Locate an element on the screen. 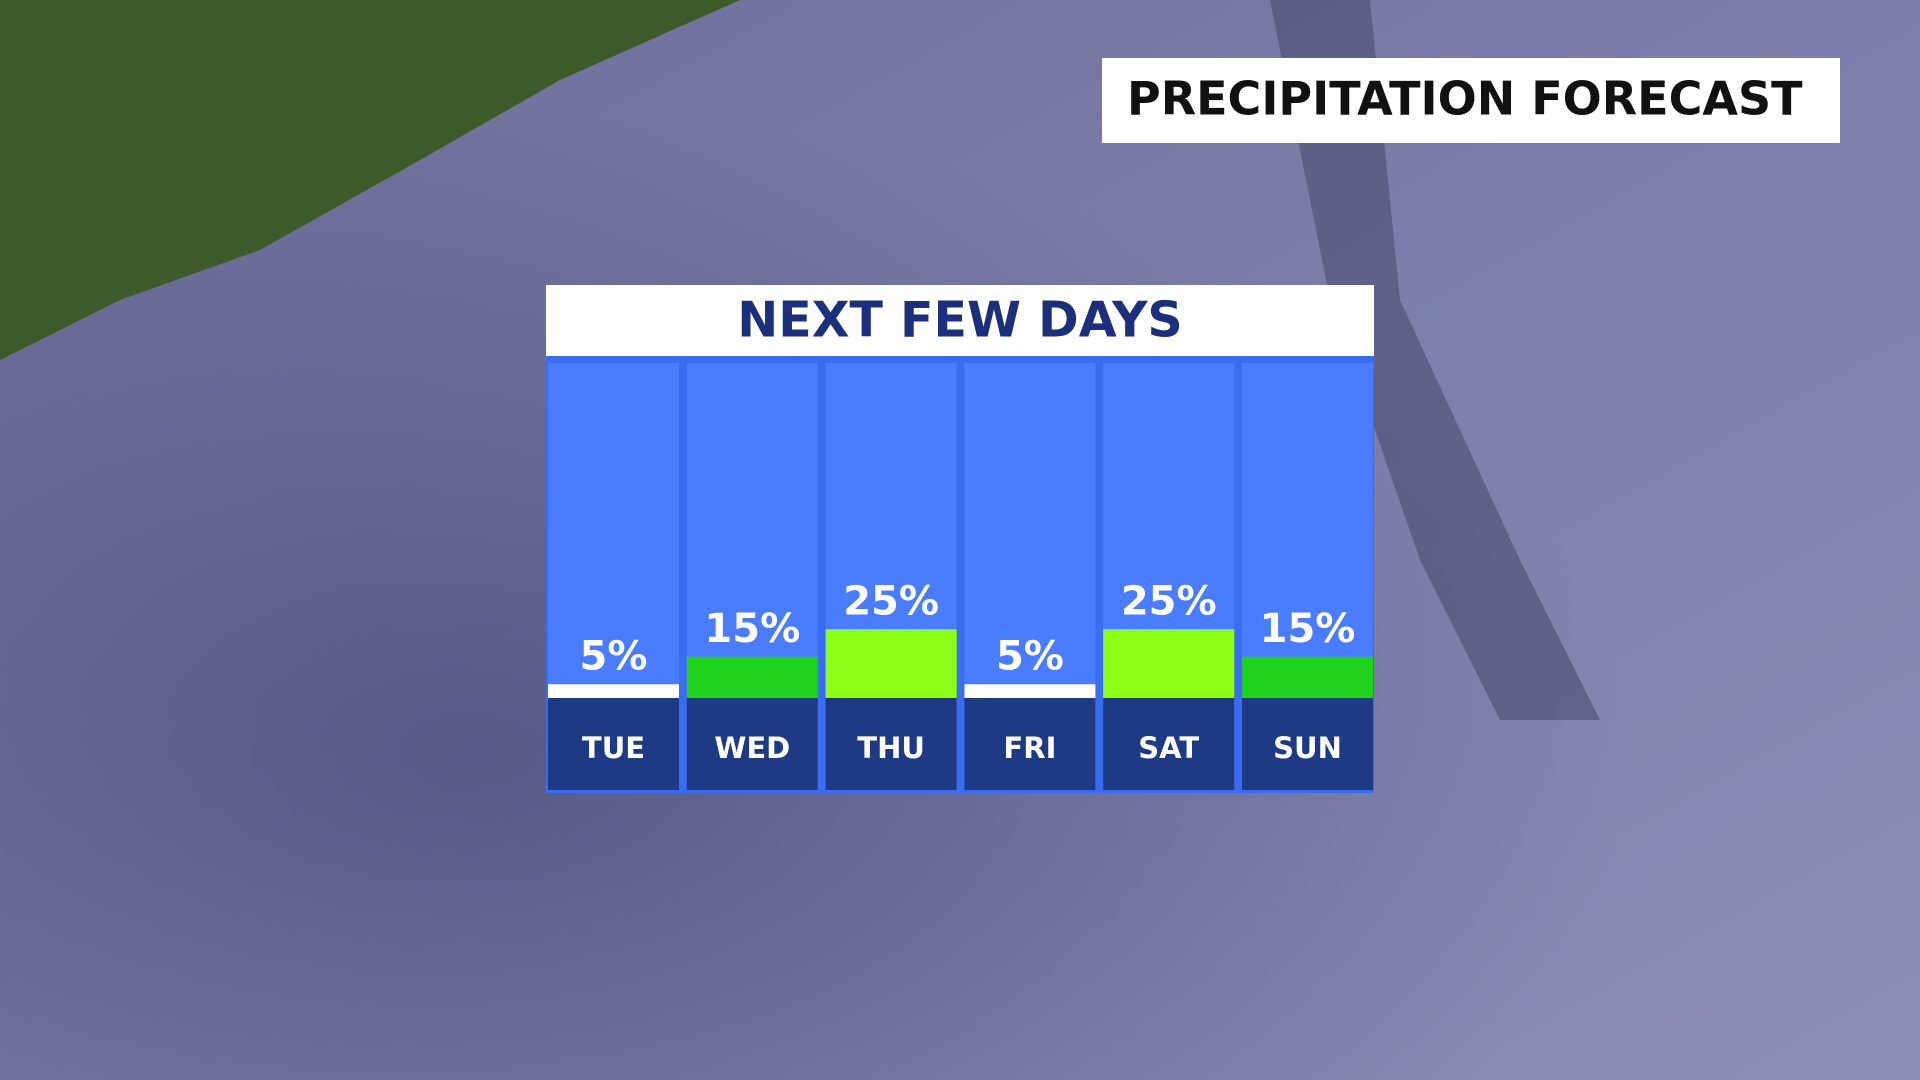 This screenshot has width=1920, height=1080. x-tick-label: SAT is located at coordinates (1168, 748).